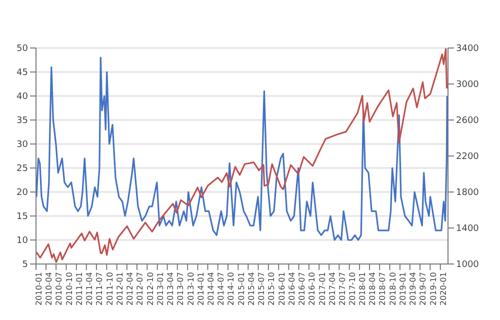 This screenshot has width=500, height=320. What do you see at coordinates (22, 121) in the screenshot?
I see `y-tick-label: 35` at bounding box center [22, 121].